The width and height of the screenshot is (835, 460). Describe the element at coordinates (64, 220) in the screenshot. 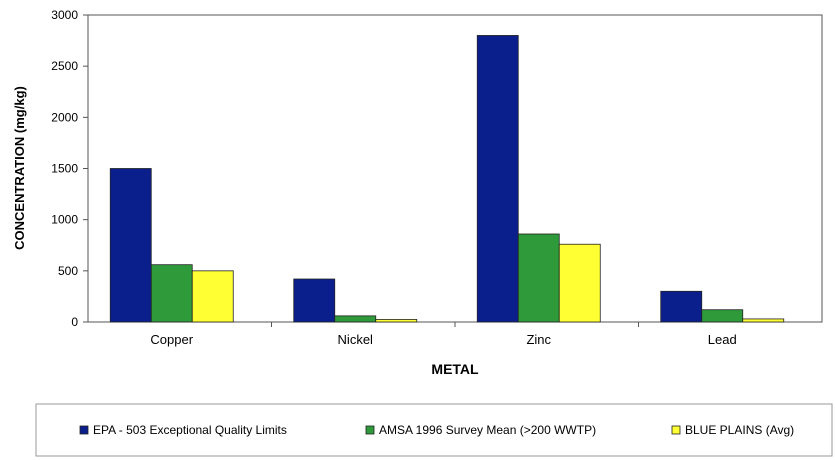

I see `y-tick-label: 1000` at that location.